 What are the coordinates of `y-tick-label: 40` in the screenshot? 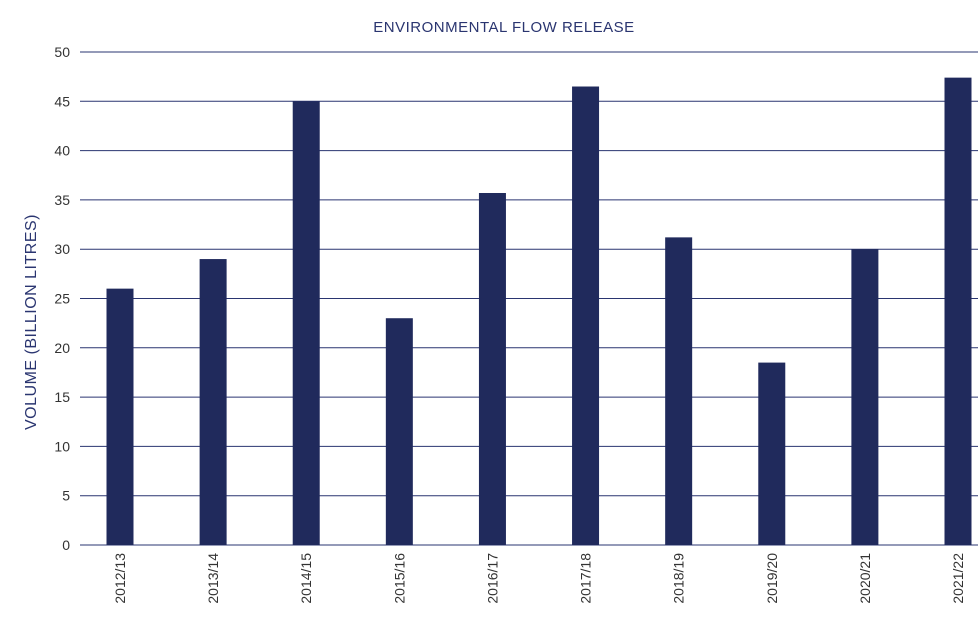 It's located at (62, 151).